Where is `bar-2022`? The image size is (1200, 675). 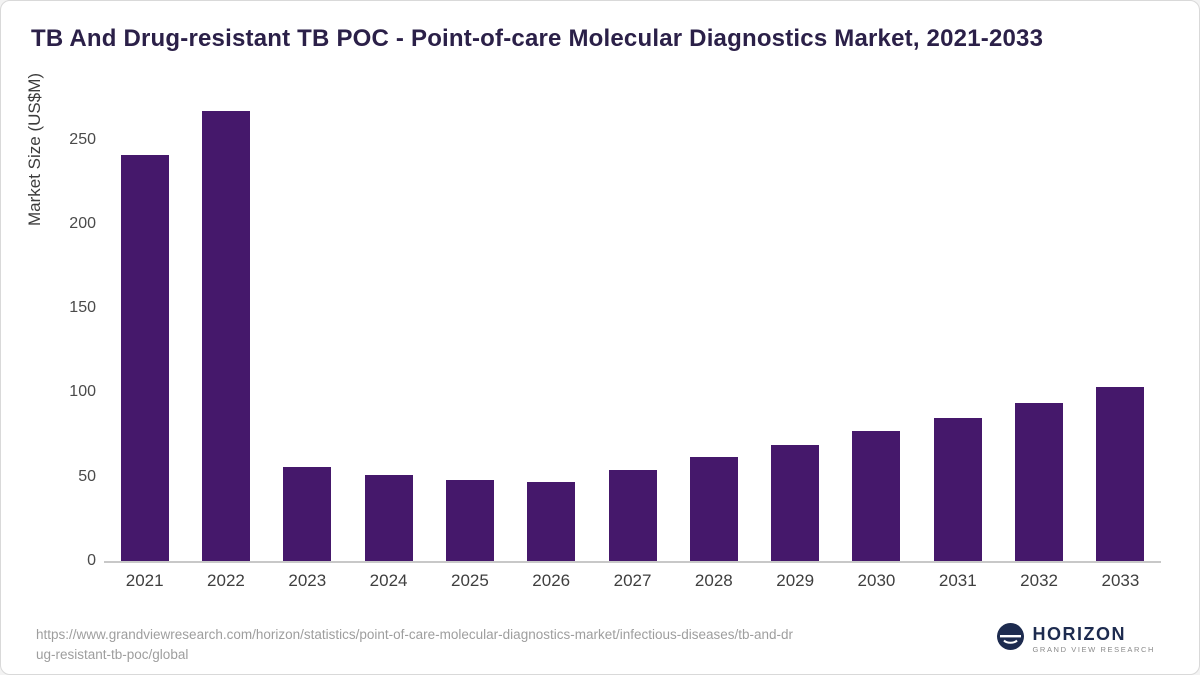
bar-2022 is located at coordinates (225, 336).